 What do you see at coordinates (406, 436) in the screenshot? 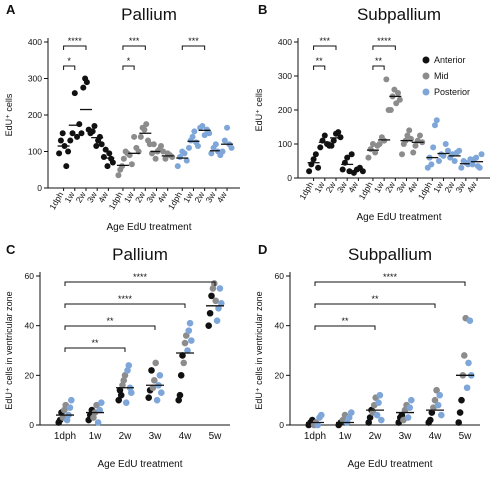
I see `x-tick-label: 3w` at bounding box center [406, 436].